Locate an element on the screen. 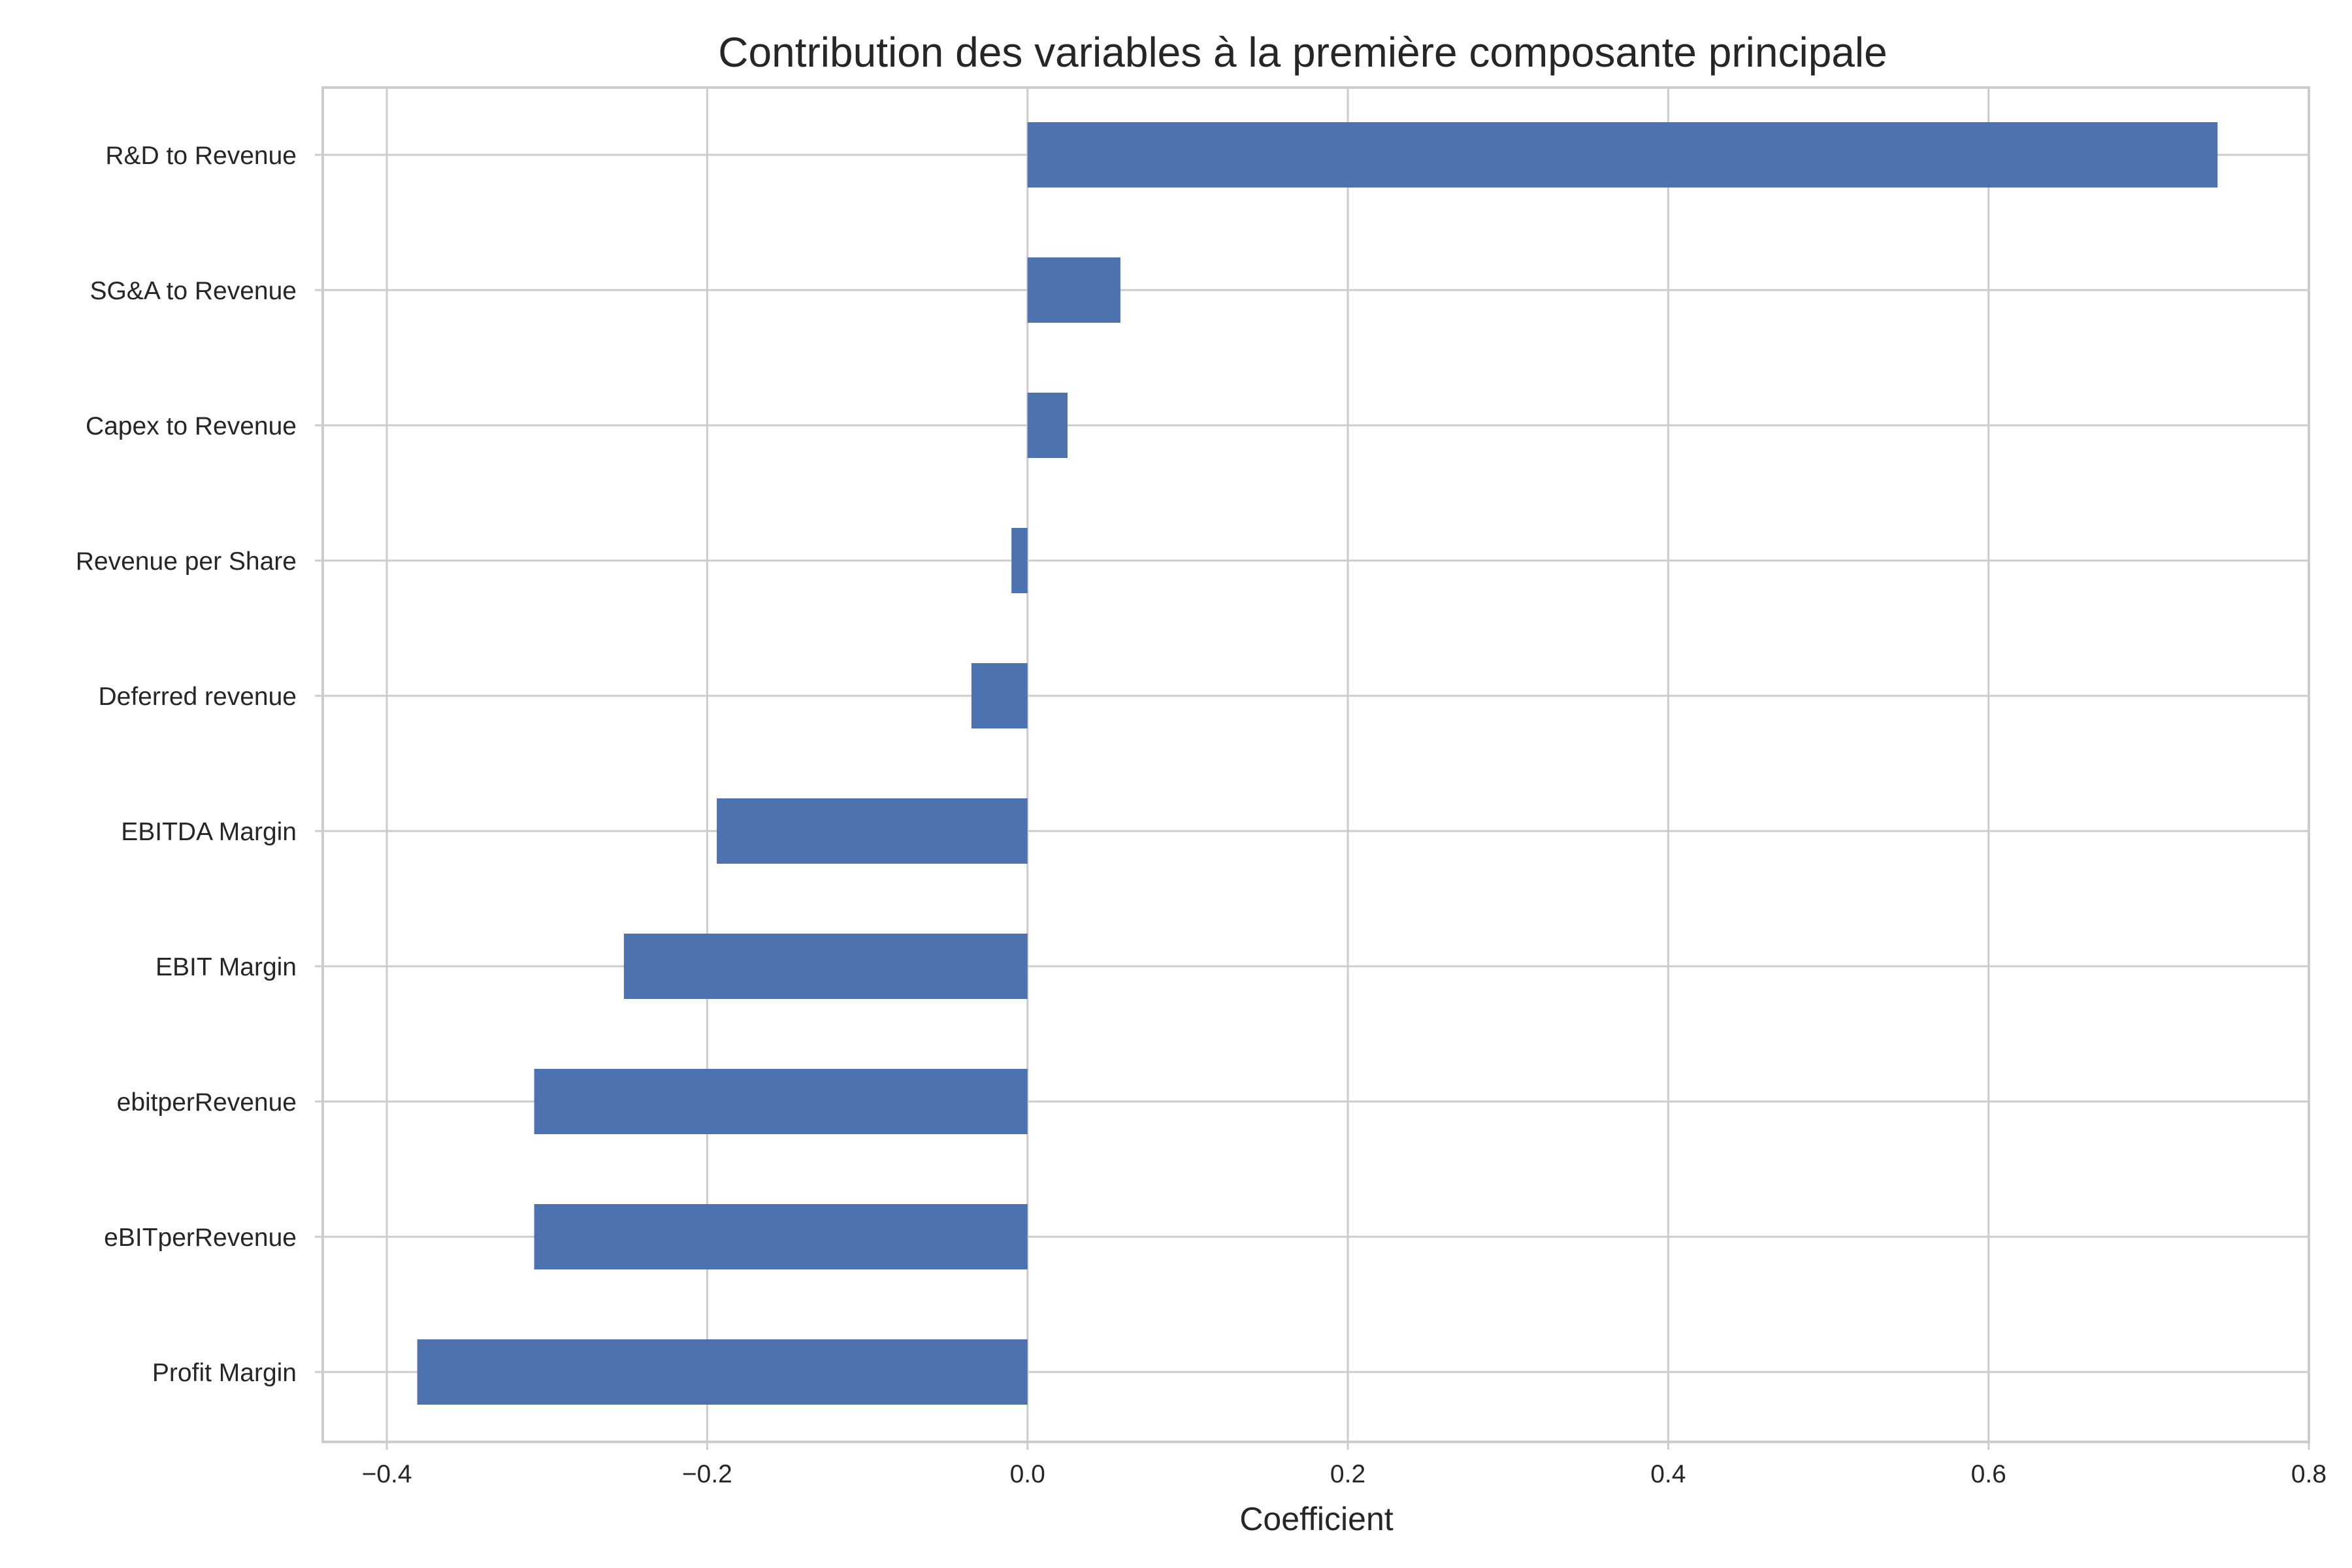  x-tick-label: 0.0 is located at coordinates (1027, 1474).